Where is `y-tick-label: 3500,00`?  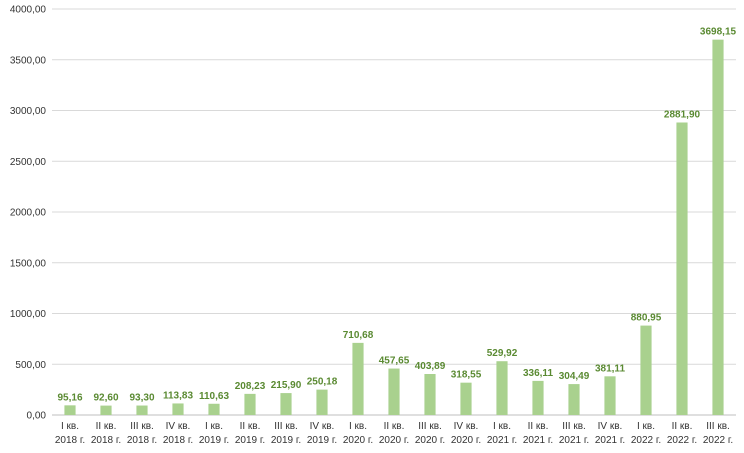 y-tick-label: 3500,00 is located at coordinates (28, 60).